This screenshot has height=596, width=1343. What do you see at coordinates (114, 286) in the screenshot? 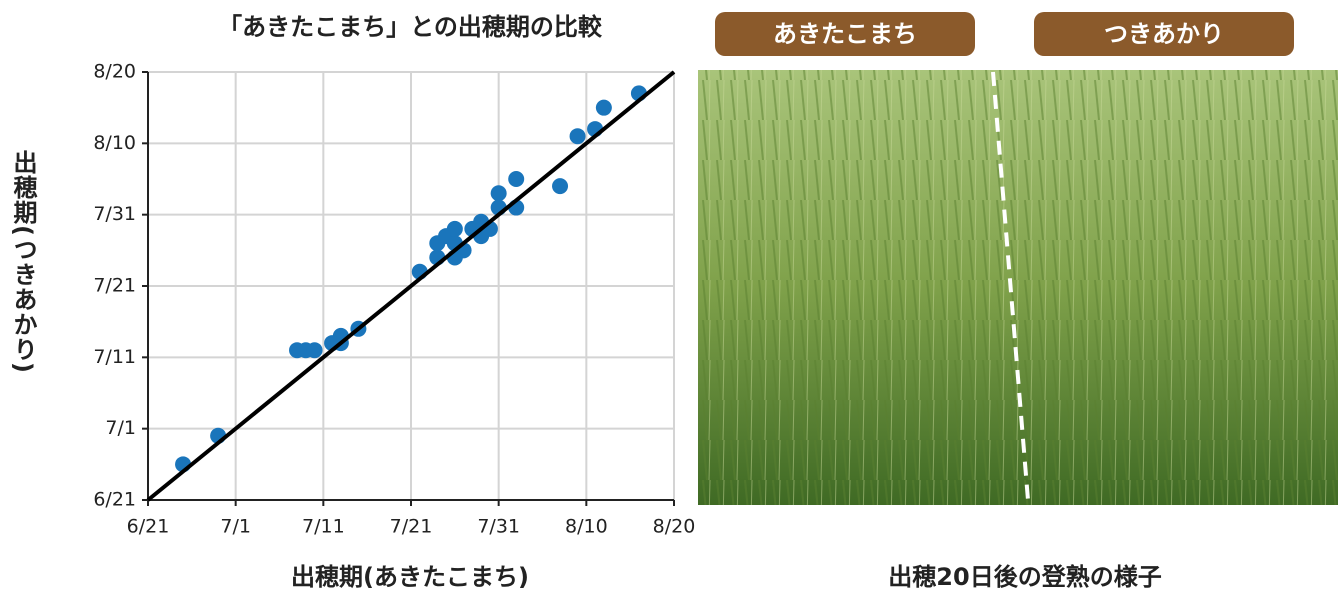
I see `y-tick-label: 7/21` at bounding box center [114, 286].